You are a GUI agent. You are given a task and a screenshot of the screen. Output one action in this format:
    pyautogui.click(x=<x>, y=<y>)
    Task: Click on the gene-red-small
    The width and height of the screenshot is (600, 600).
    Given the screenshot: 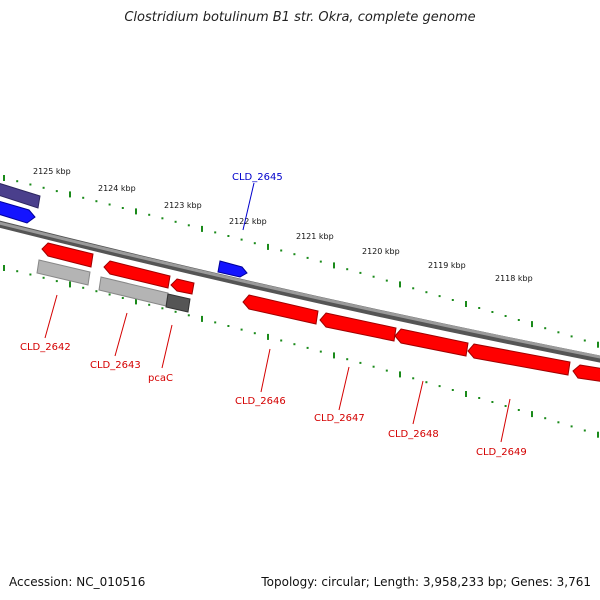 What is the action you would take?
    pyautogui.click(x=67, y=255)
    